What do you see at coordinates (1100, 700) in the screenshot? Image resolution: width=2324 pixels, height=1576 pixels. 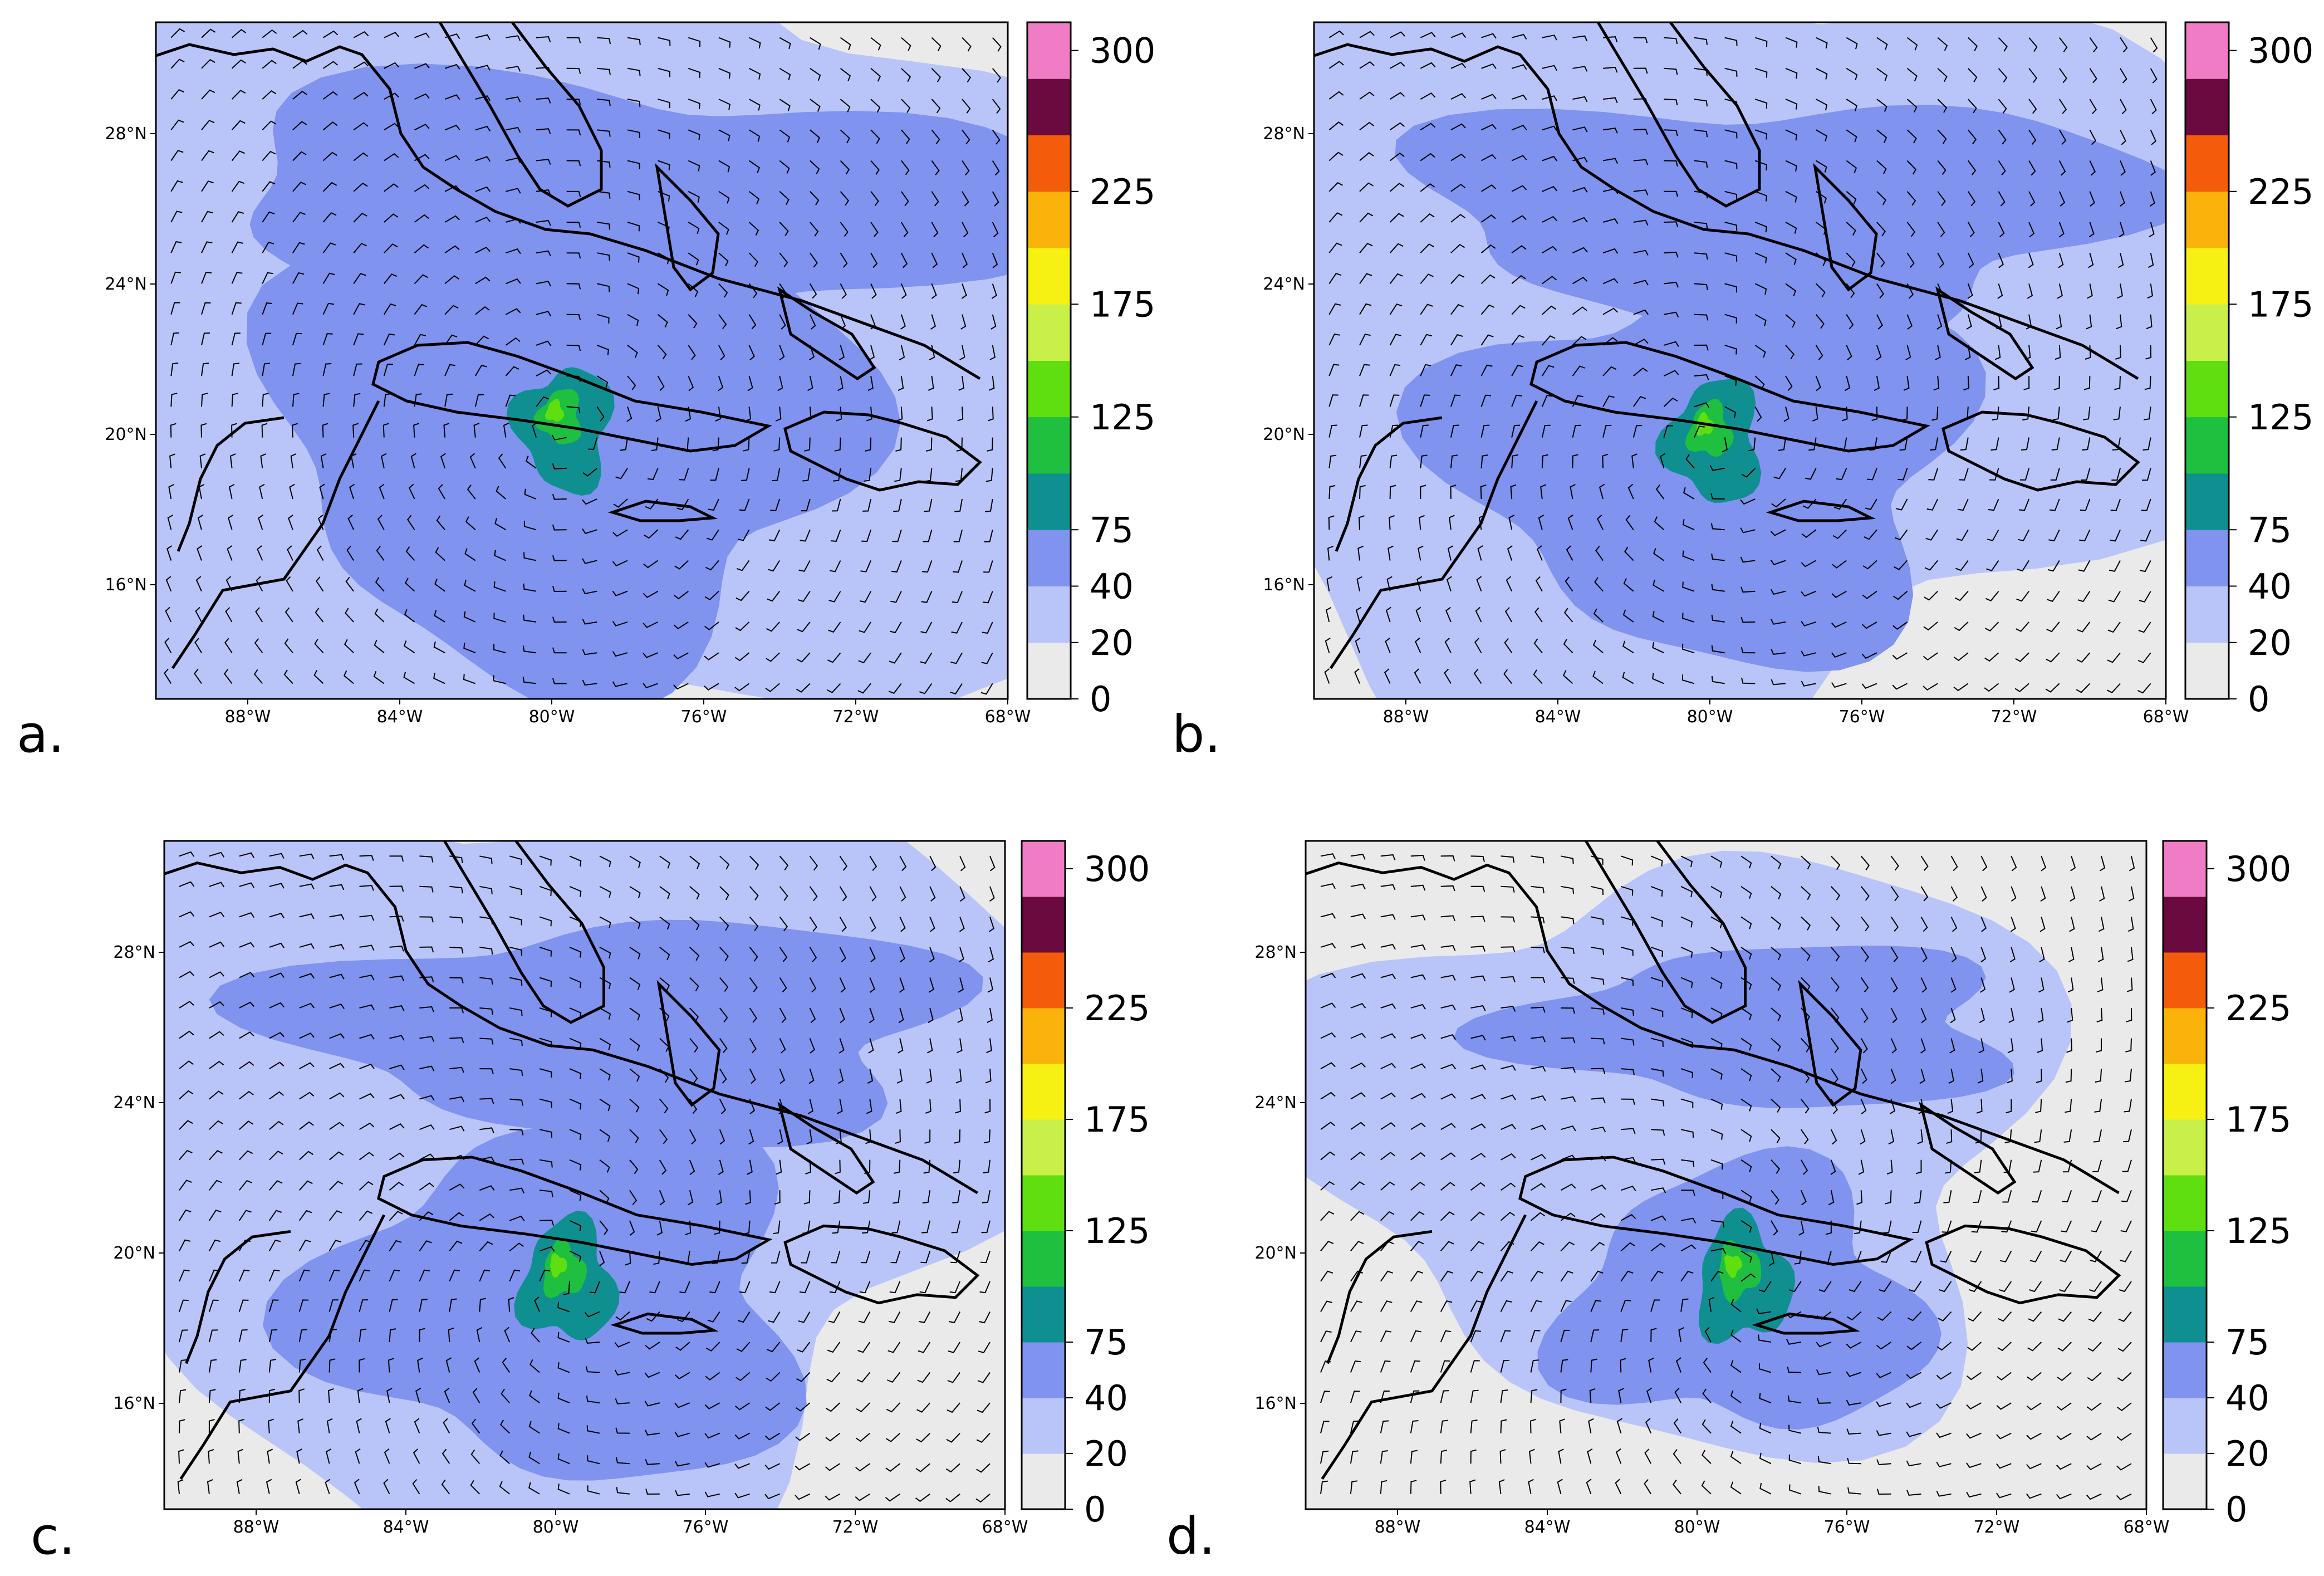 I see `colorbar-tick-label: 0` at bounding box center [1100, 700].